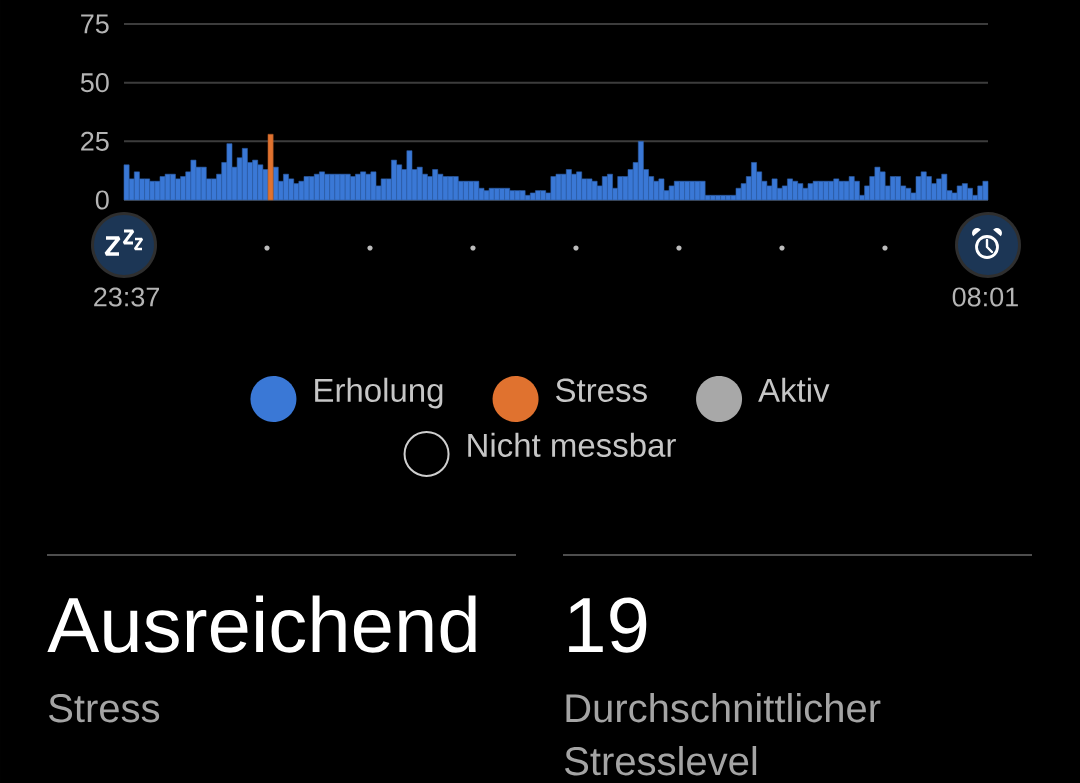 This screenshot has width=1080, height=783. Describe the element at coordinates (608, 625) in the screenshot. I see `text: 19` at that location.